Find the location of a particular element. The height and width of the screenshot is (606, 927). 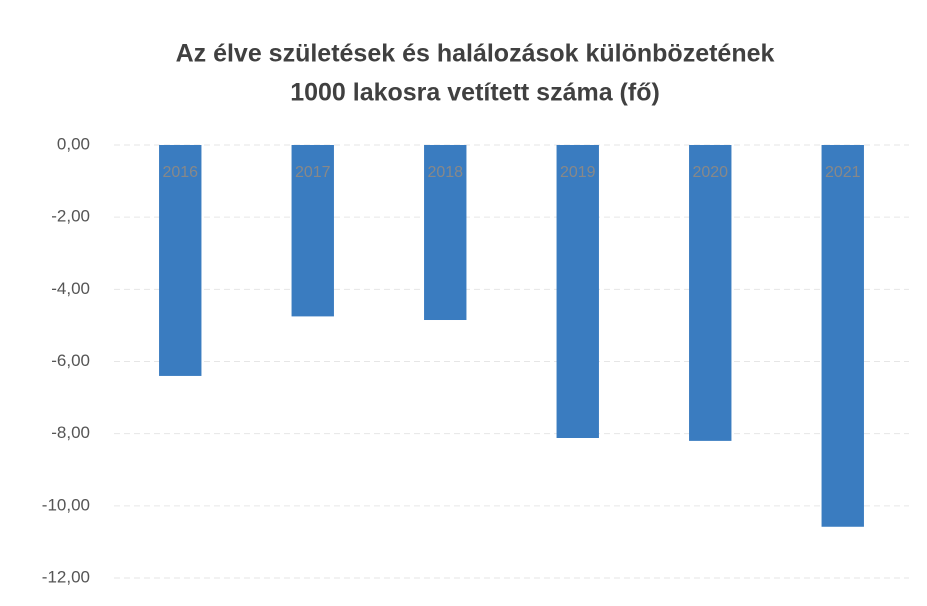

y-tick-label: -2,00 is located at coordinates (70, 216).